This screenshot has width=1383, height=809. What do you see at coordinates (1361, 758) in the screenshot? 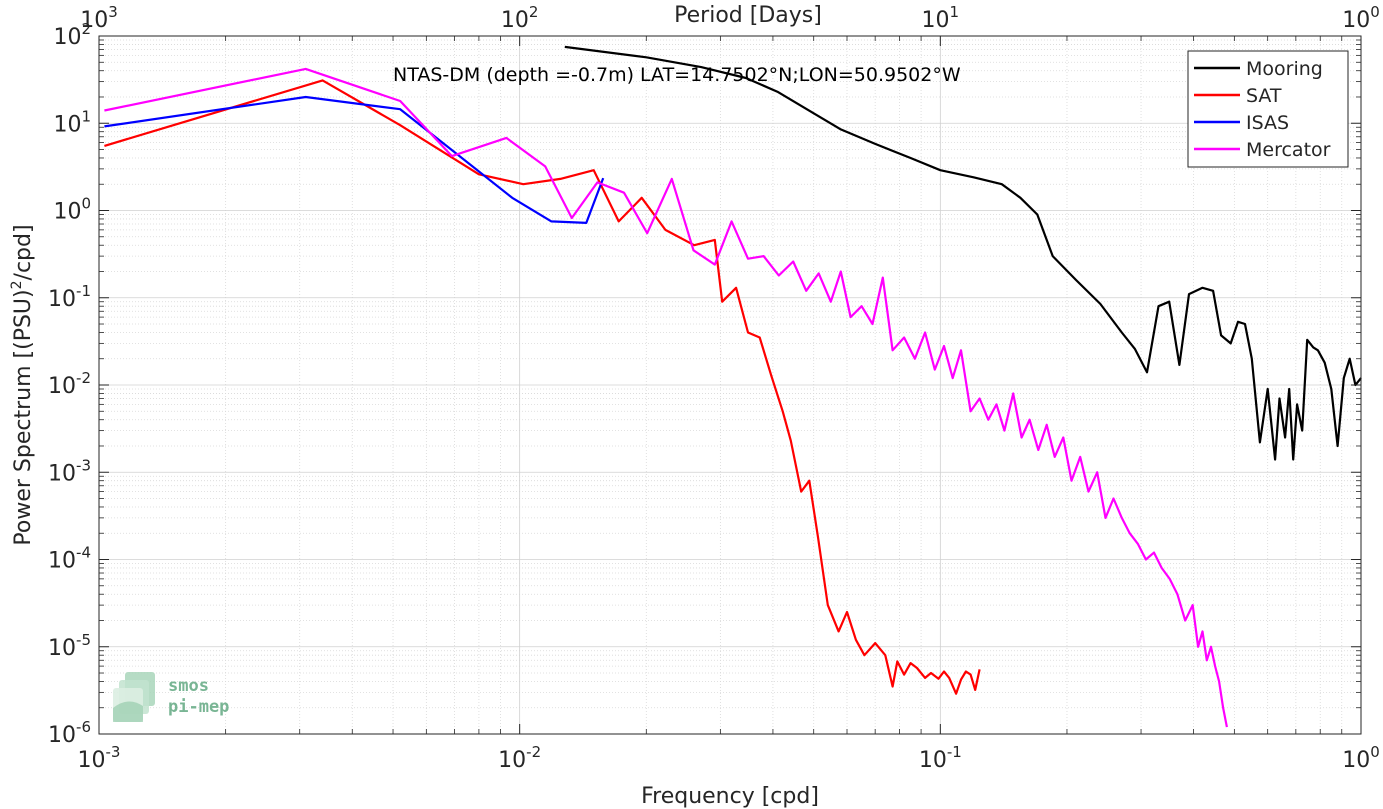
I see `x-tick-label: 10⁰` at bounding box center [1361, 758].